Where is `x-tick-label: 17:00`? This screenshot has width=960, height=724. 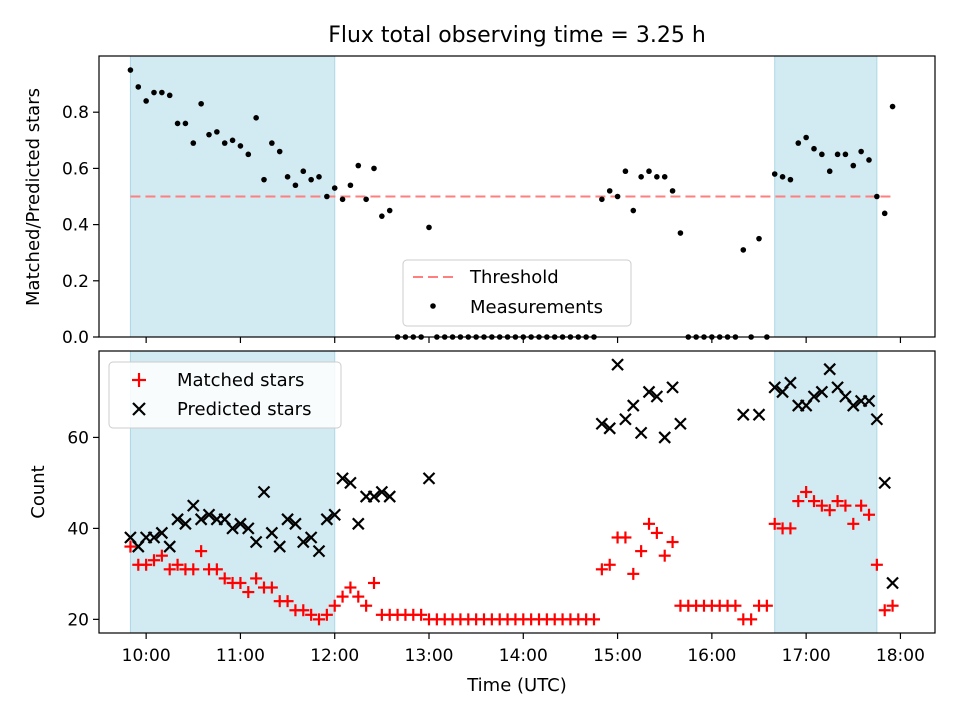
x-tick-label: 17:00 is located at coordinates (806, 656).